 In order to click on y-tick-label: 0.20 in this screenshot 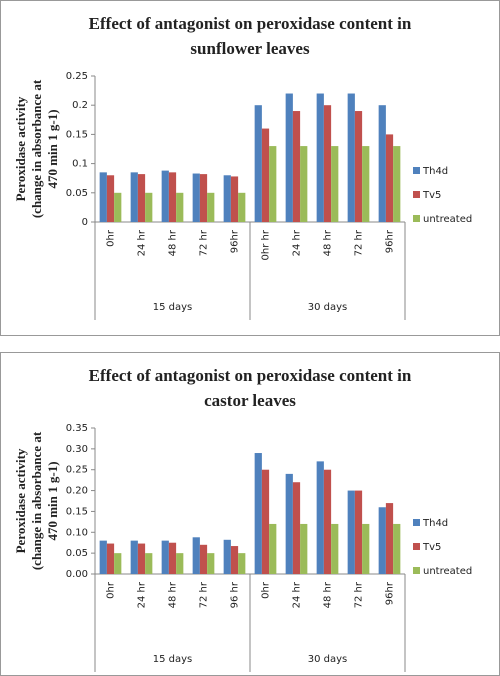, I will do `click(77, 491)`.